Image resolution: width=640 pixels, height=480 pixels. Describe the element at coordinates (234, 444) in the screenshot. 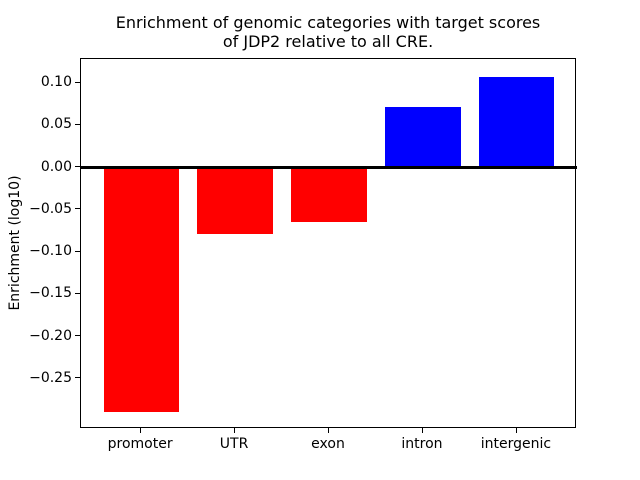

I see `x-tick-label-UTR: UTR` at that location.